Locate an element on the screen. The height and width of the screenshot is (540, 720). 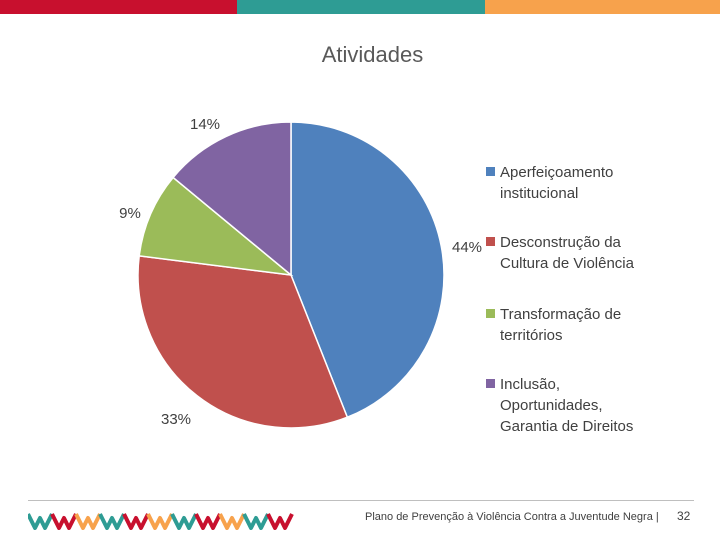
header-color-band is located at coordinates (360, 7).